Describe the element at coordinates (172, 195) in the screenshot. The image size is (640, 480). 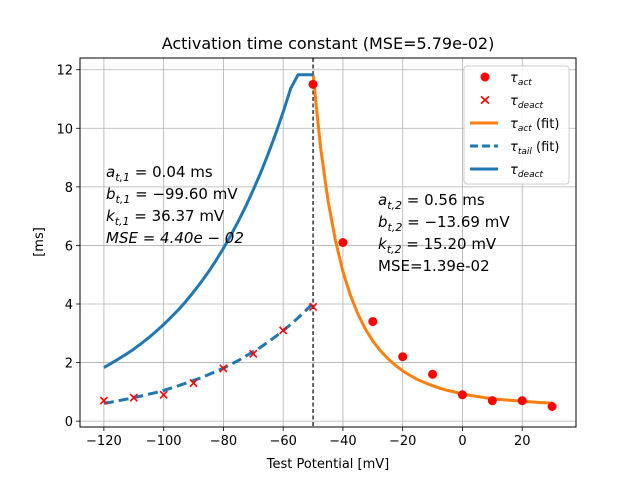
I see `fit-parameter-line: bt,1 = −99.60 mV` at that location.